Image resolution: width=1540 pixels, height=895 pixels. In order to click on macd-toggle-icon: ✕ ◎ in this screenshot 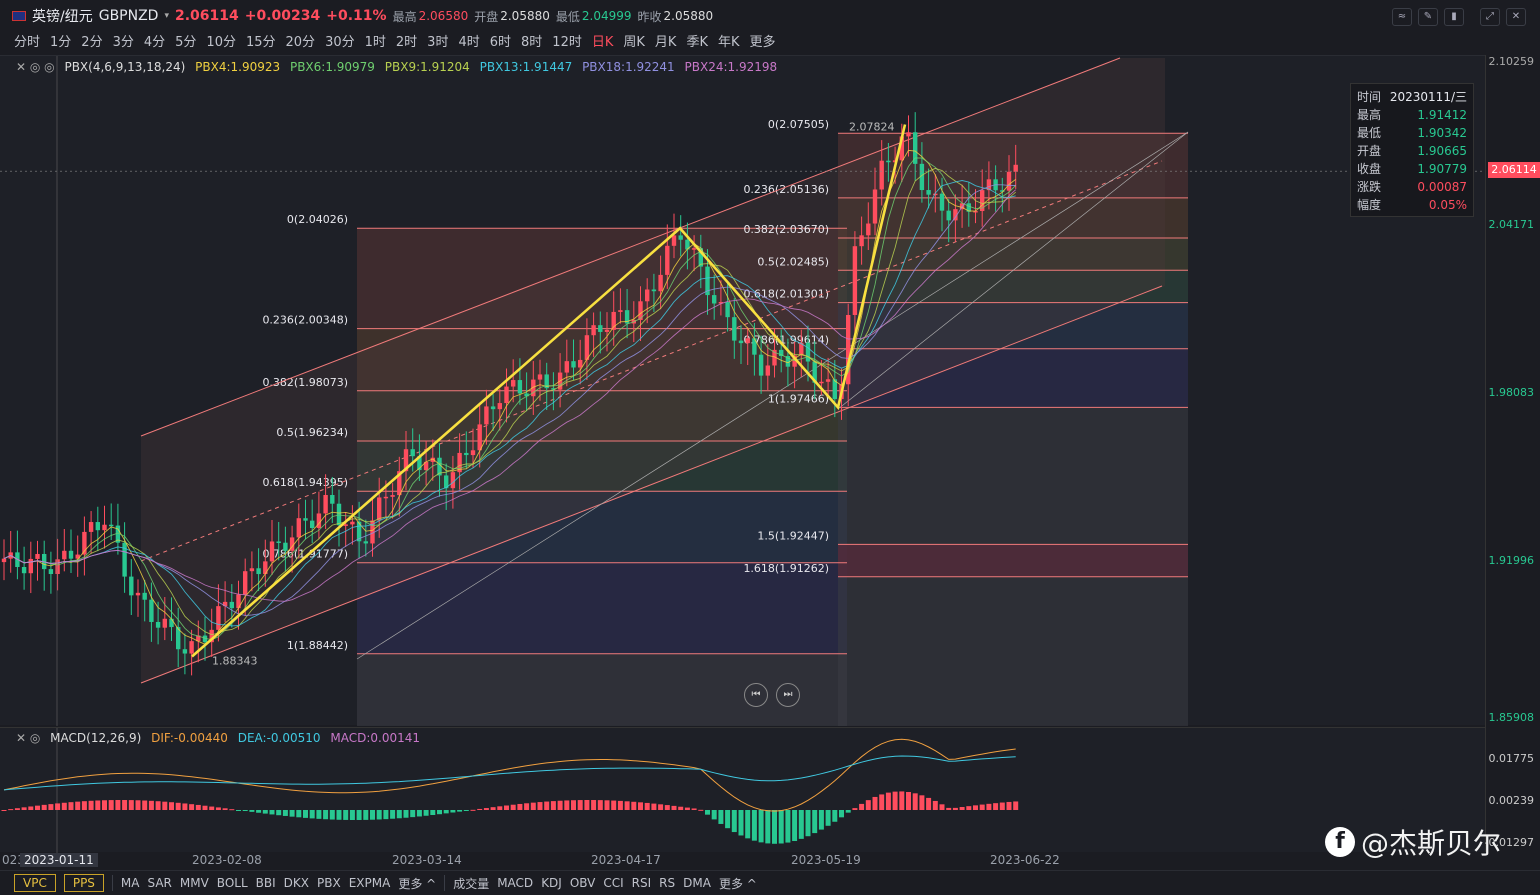, I will do `click(28, 738)`.